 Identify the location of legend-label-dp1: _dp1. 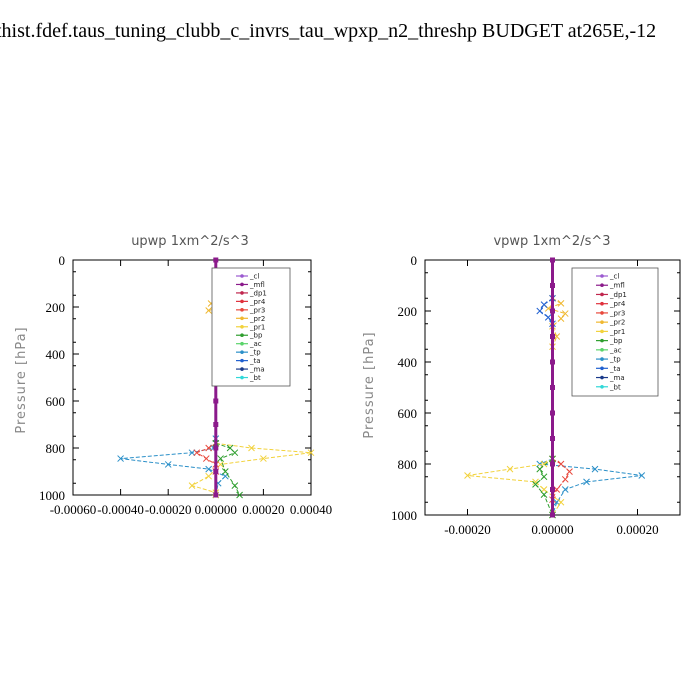
(258, 293).